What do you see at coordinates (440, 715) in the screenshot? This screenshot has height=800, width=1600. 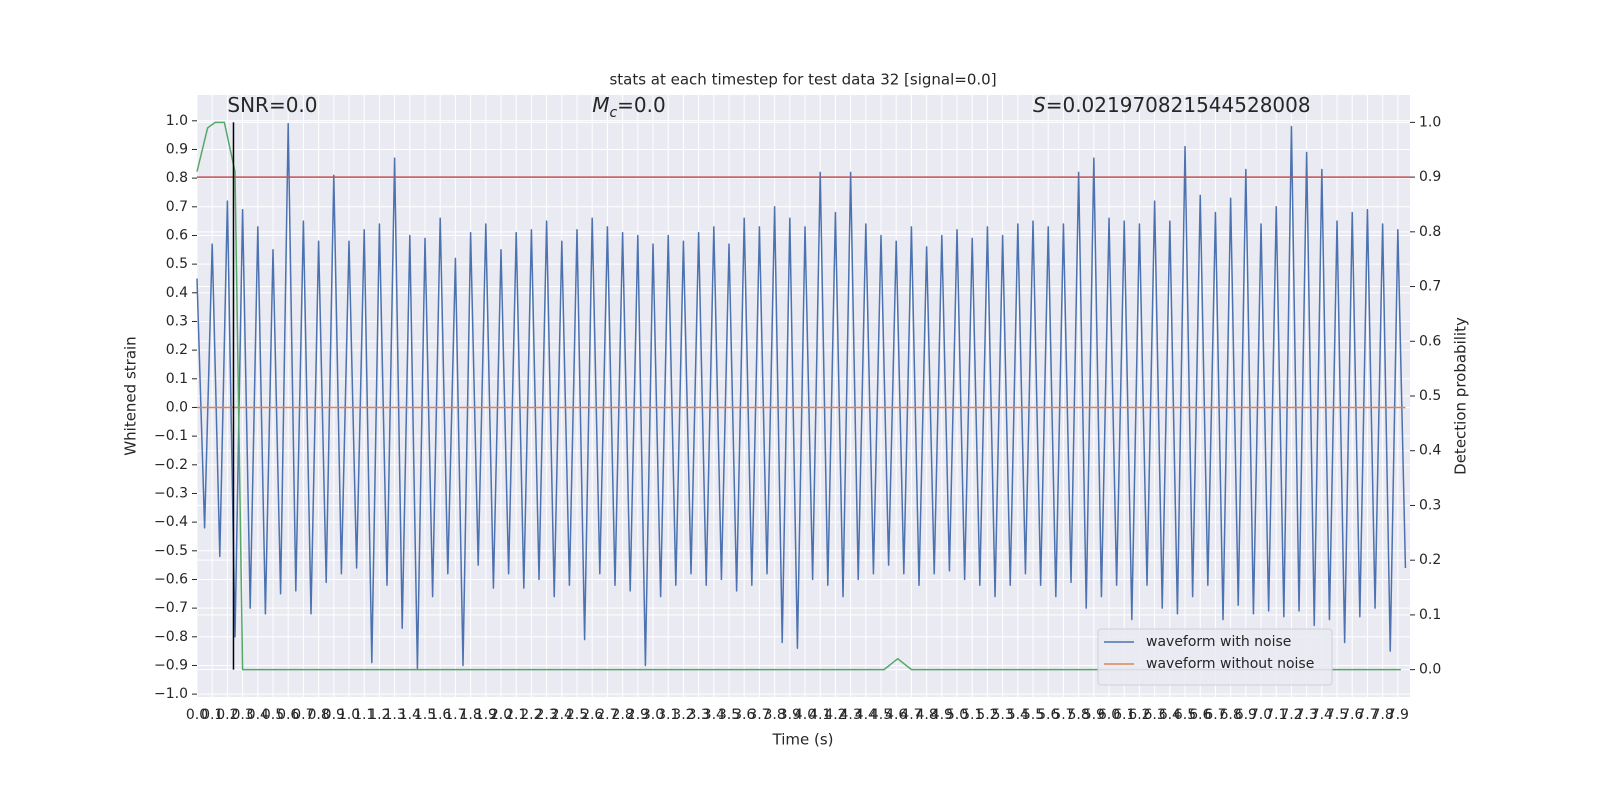 I see `x-tick-label: 1.6` at bounding box center [440, 715].